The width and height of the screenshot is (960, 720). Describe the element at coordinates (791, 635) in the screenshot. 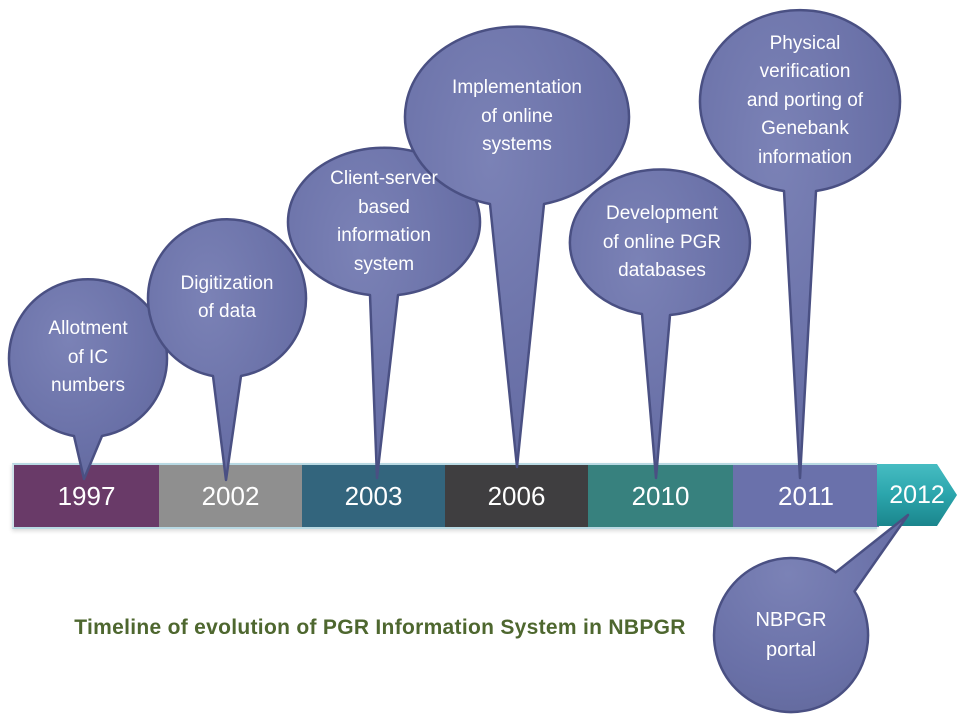

I see `balloon-nbpgr-portal-label: NBPGR portal` at that location.